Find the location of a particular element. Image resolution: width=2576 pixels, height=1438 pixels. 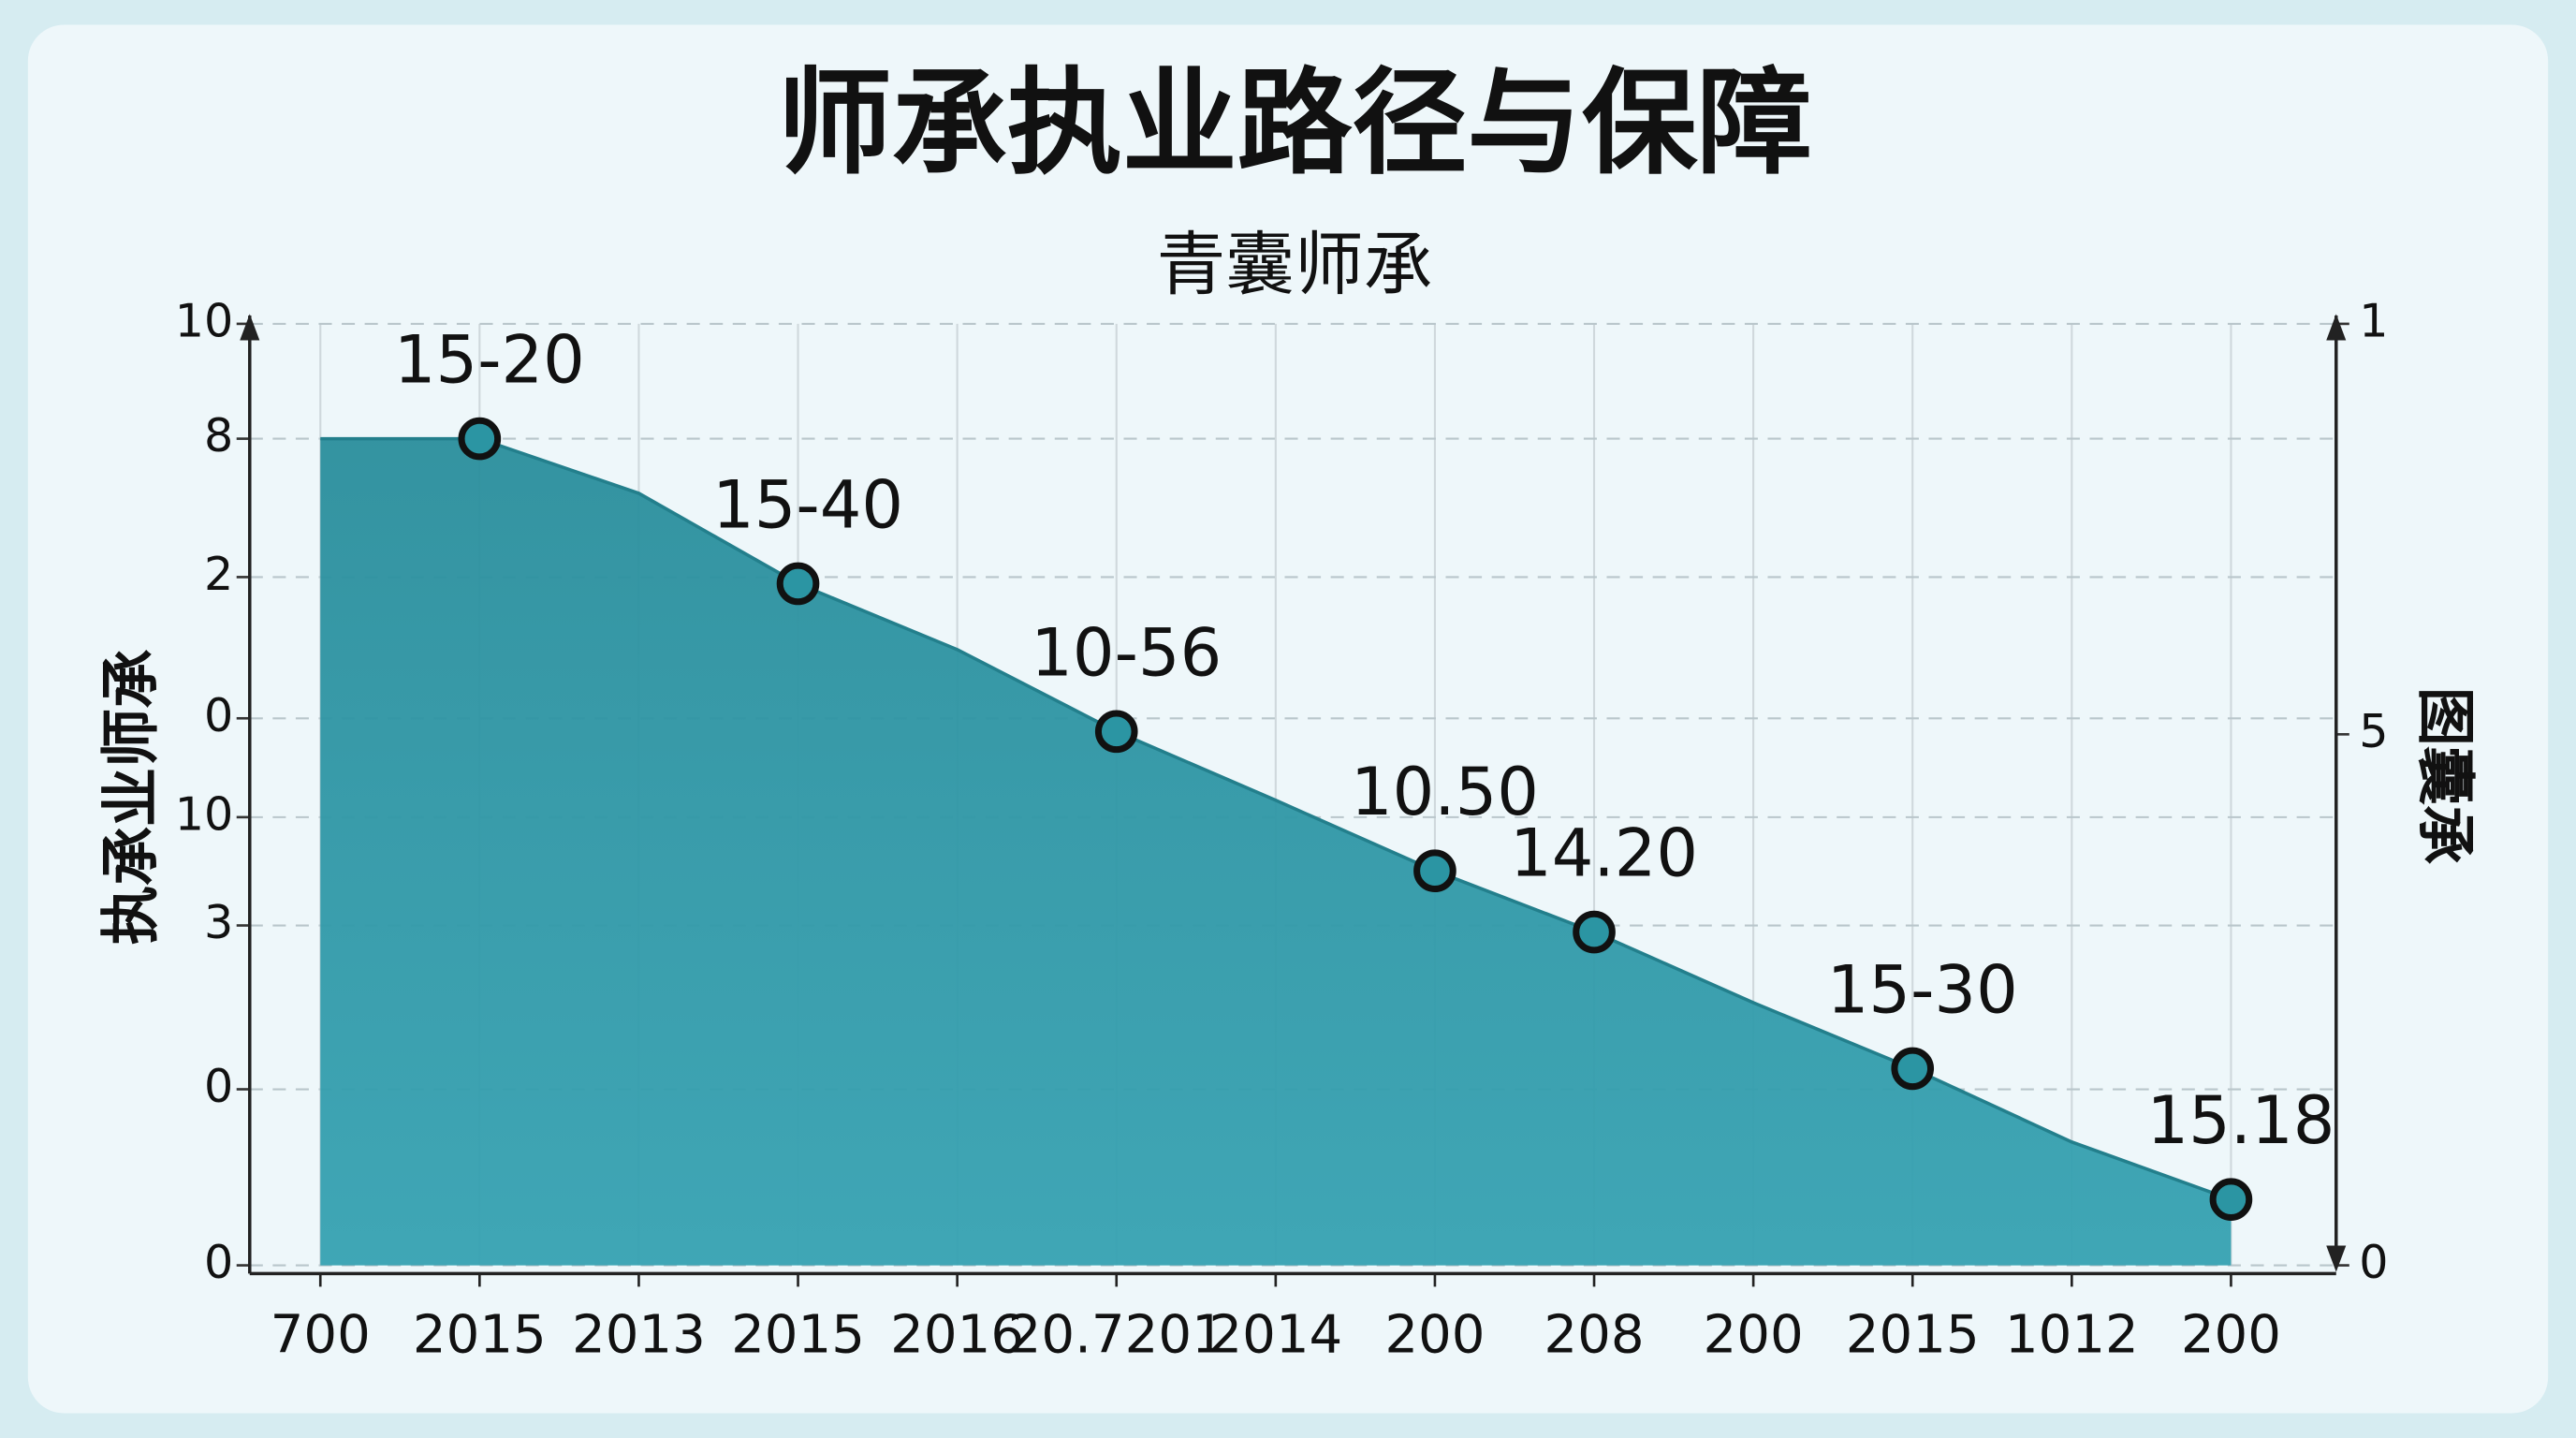

point-label: 14.20 is located at coordinates (1604, 853).